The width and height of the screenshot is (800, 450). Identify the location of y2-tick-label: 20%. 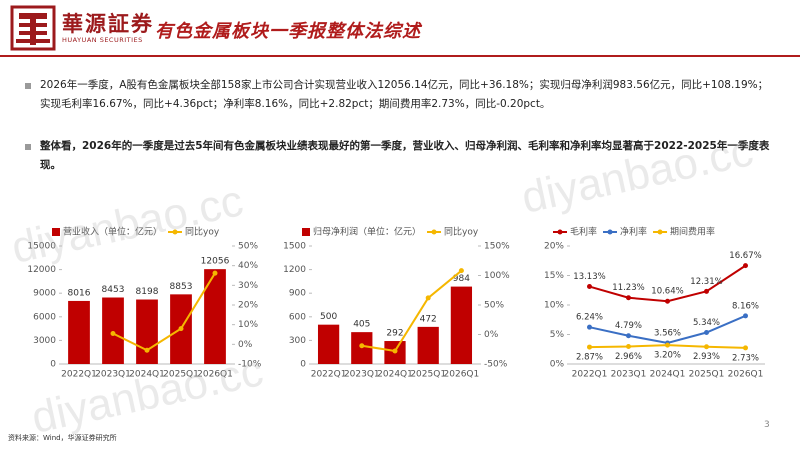
(248, 306).